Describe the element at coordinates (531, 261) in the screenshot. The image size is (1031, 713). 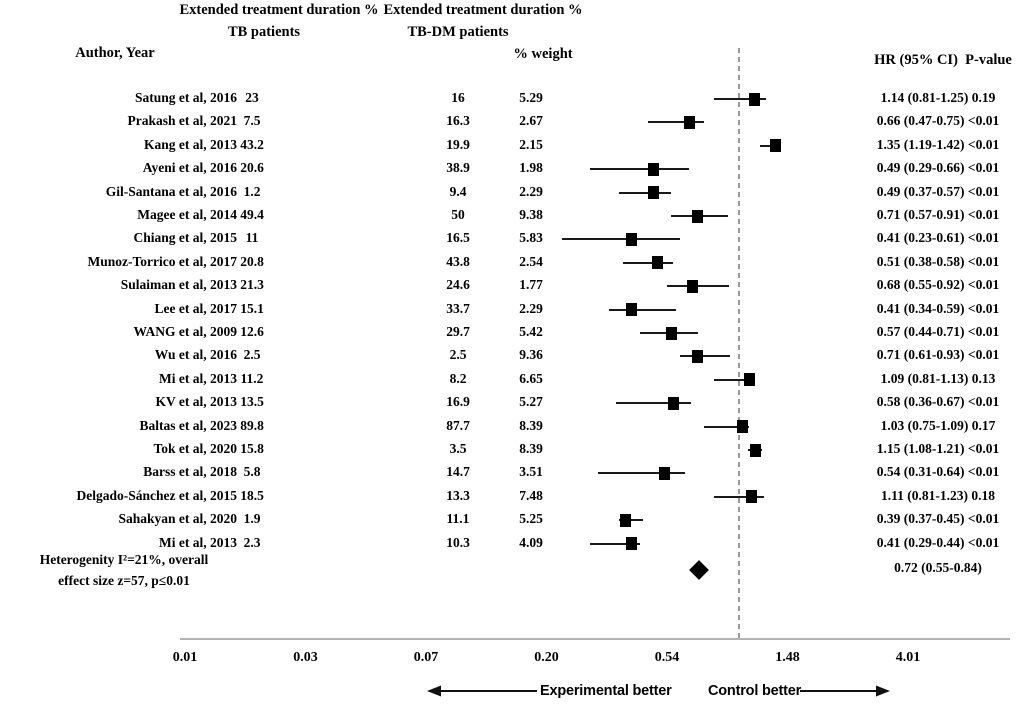
I see `weight-value: 2.54` at that location.